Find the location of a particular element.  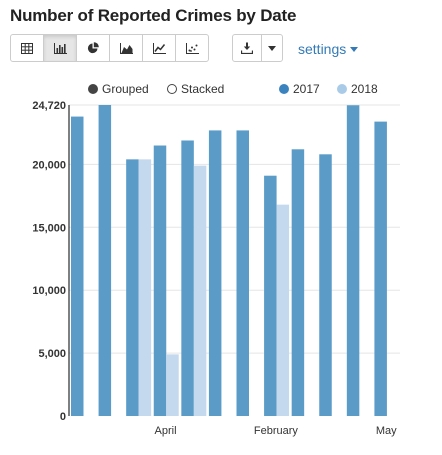

stacked-radio-icon is located at coordinates (172, 89).